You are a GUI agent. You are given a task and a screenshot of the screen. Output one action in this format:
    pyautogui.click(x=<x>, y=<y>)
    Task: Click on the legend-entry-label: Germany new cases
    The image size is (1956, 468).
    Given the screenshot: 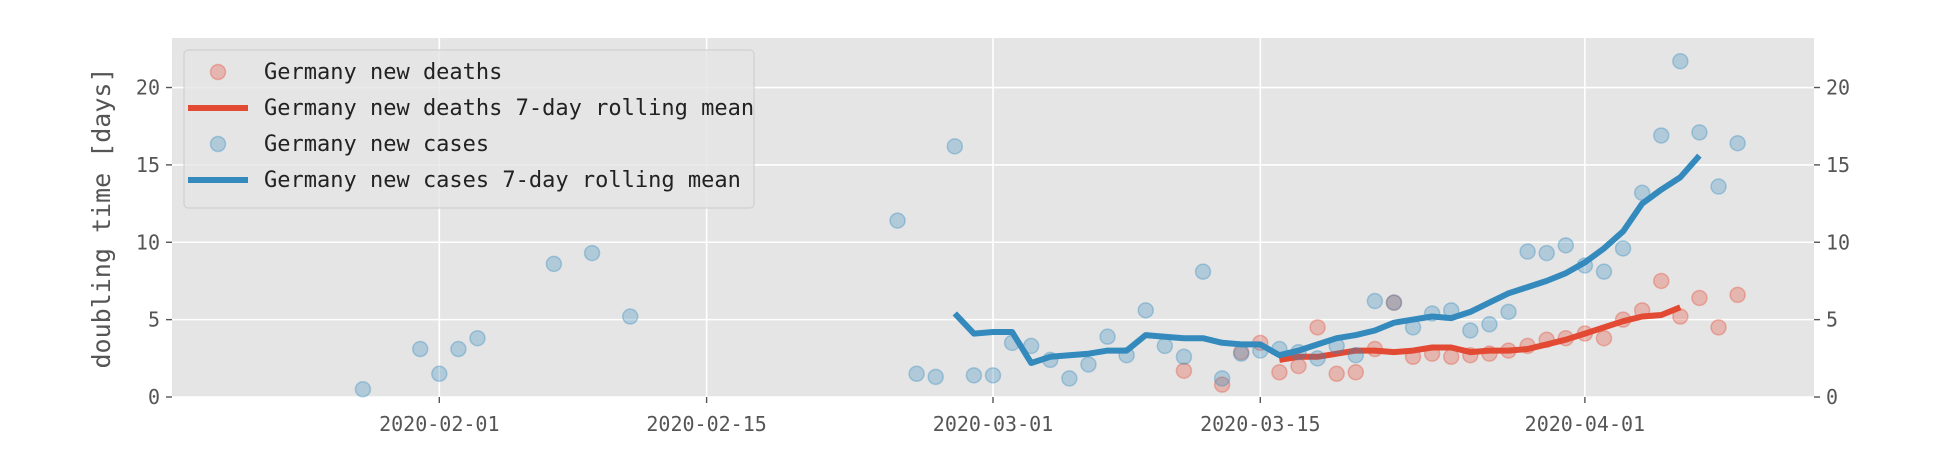 What is the action you would take?
    pyautogui.click(x=376, y=144)
    